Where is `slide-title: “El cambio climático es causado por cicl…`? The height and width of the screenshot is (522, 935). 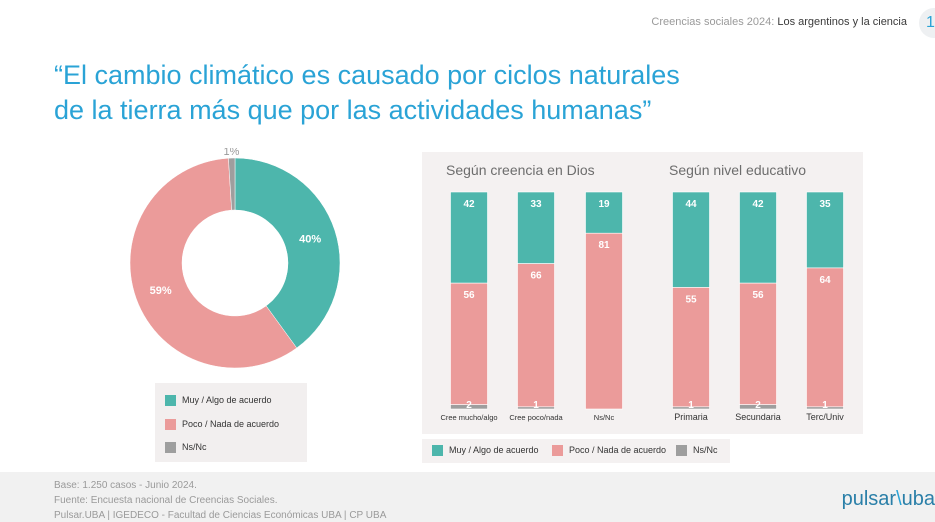 slide-title: “El cambio climático es causado por cicl… is located at coordinates (434, 93).